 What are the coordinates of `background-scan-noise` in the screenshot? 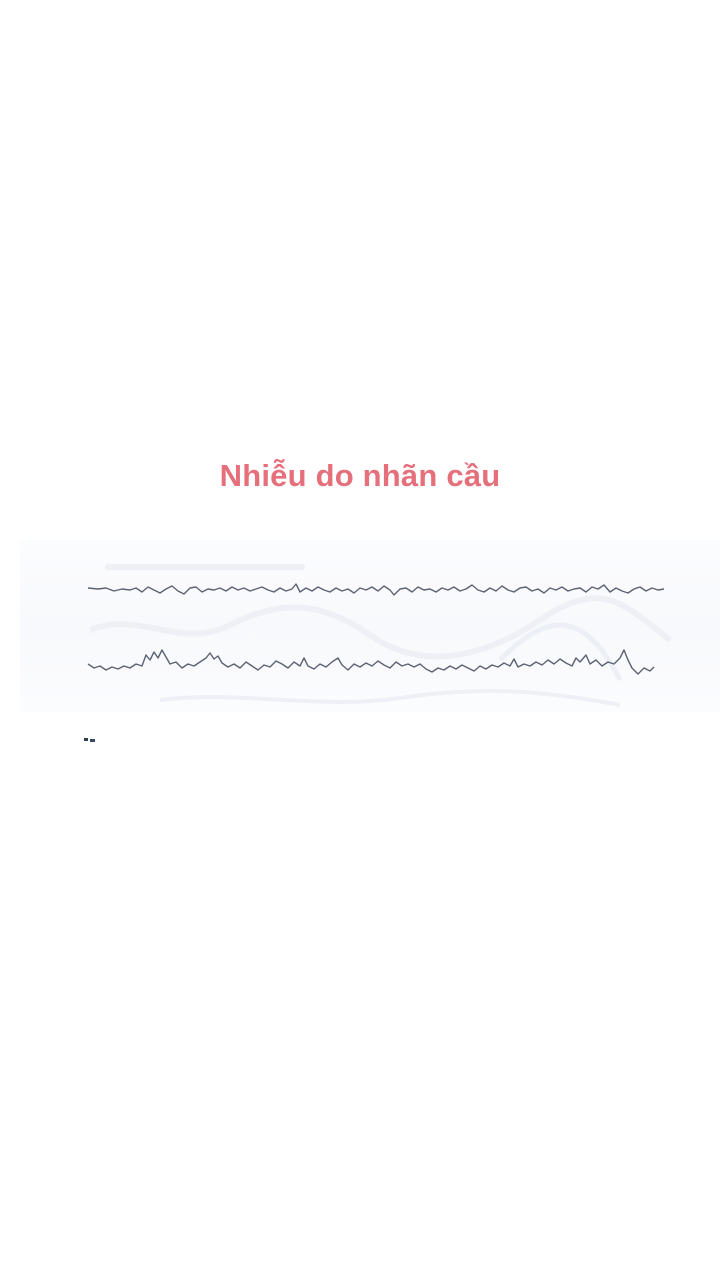 It's located at (380, 627).